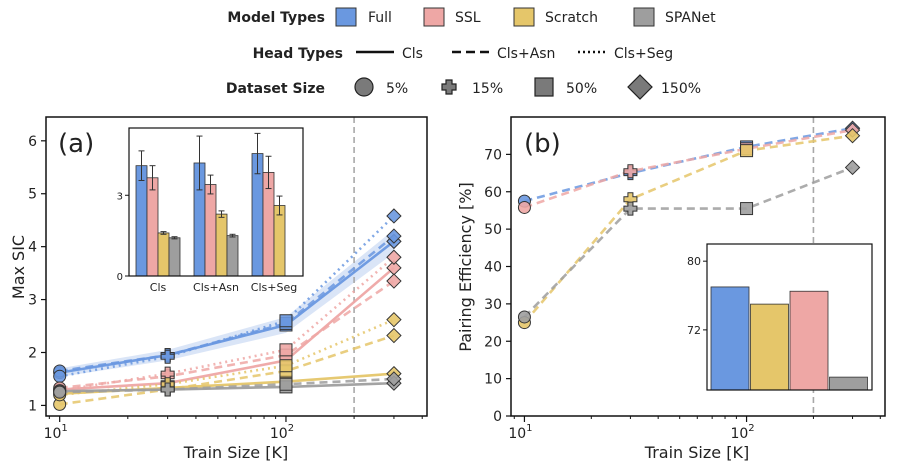 This screenshot has width=897, height=468. Describe the element at coordinates (644, 17) in the screenshot. I see `legend-swatch-spanet` at that location.